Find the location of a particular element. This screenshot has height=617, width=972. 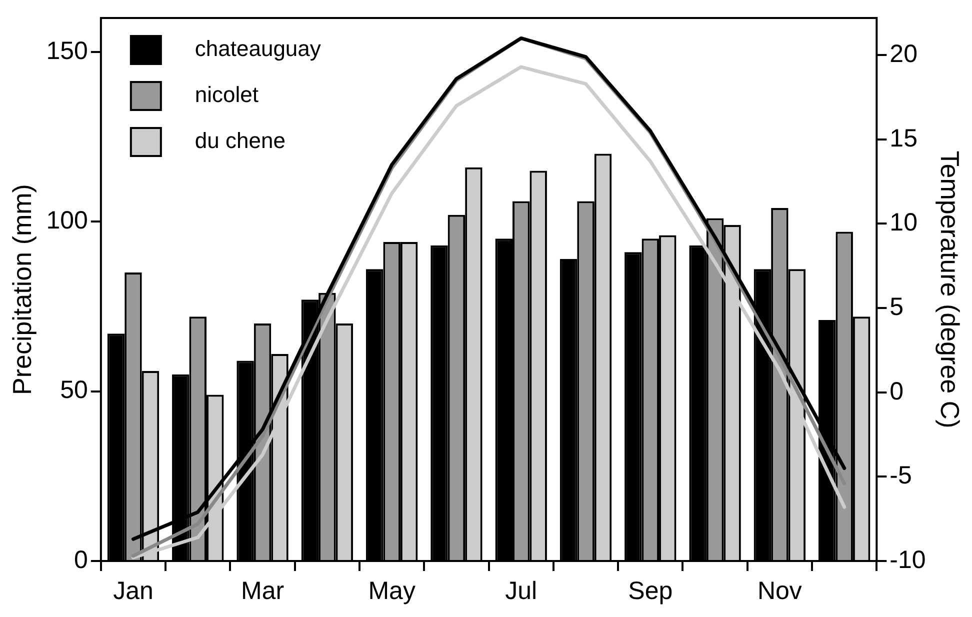

legend-label: chateauguay is located at coordinates (257, 49).